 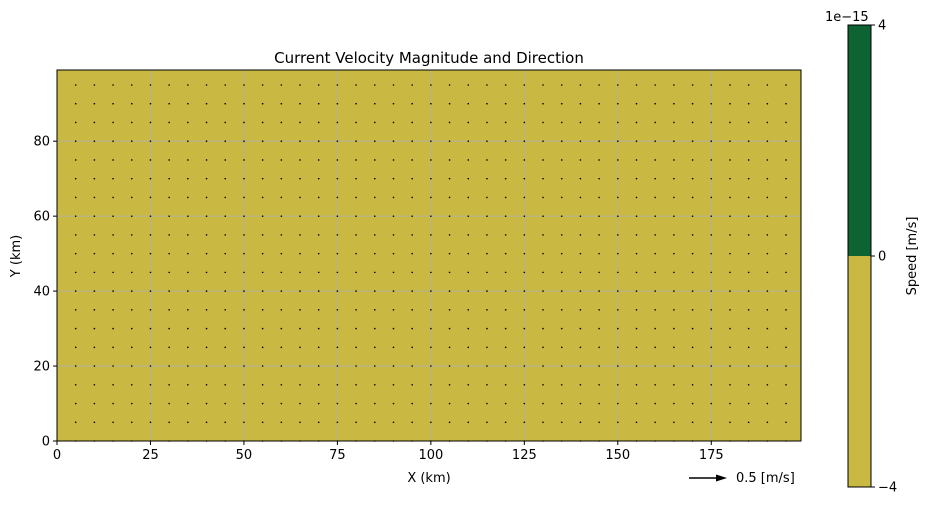 I want to click on x-tick-label: 0, so click(x=57, y=455).